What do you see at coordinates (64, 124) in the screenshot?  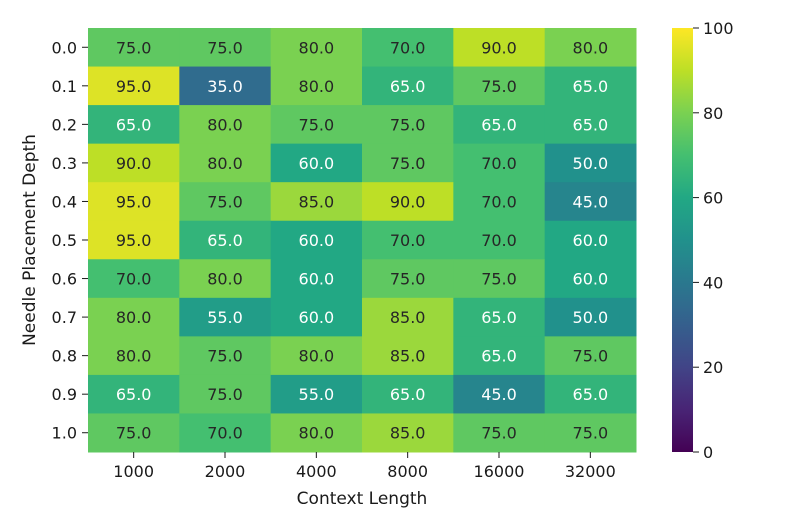 I see `y-tick-label: 0.2` at bounding box center [64, 124].